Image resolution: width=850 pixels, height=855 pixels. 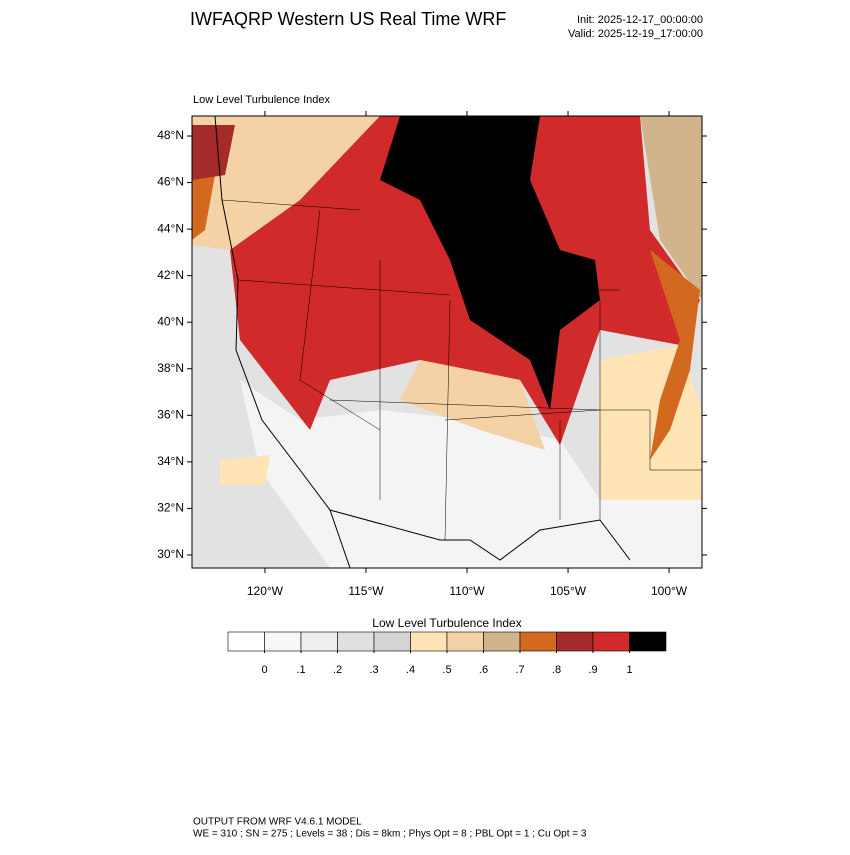 I want to click on lon-tick-label: 100°W, so click(x=669, y=591).